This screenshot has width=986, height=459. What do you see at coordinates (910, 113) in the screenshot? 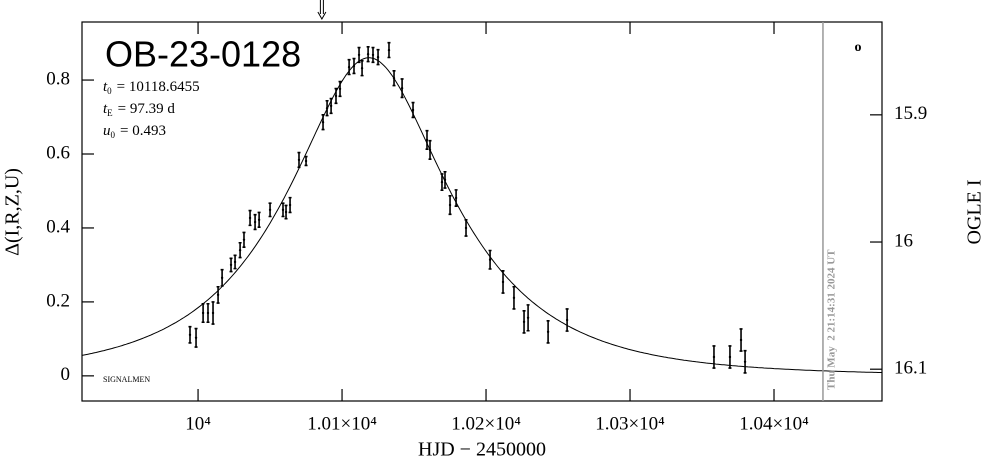
I see `y2-tick-label: 15.9` at bounding box center [910, 113].